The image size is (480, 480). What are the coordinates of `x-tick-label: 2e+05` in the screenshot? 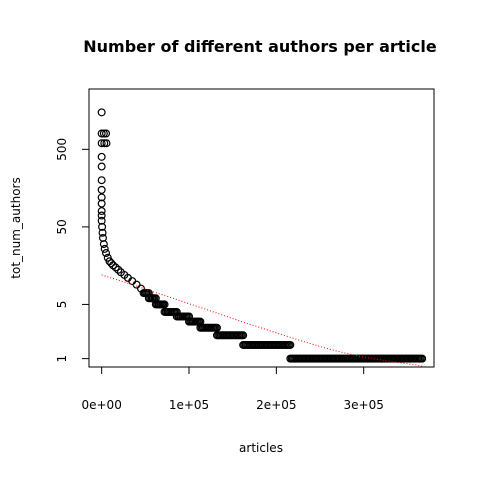 It's located at (276, 405).